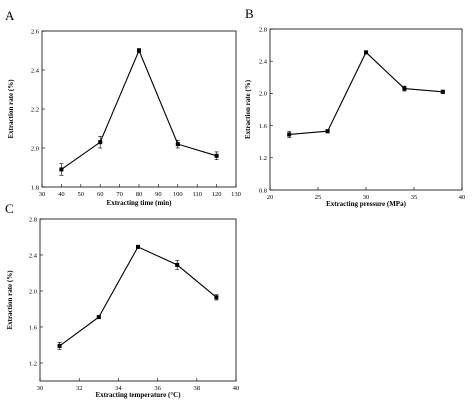  I want to click on y-tick-label: 0.8, so click(263, 190).